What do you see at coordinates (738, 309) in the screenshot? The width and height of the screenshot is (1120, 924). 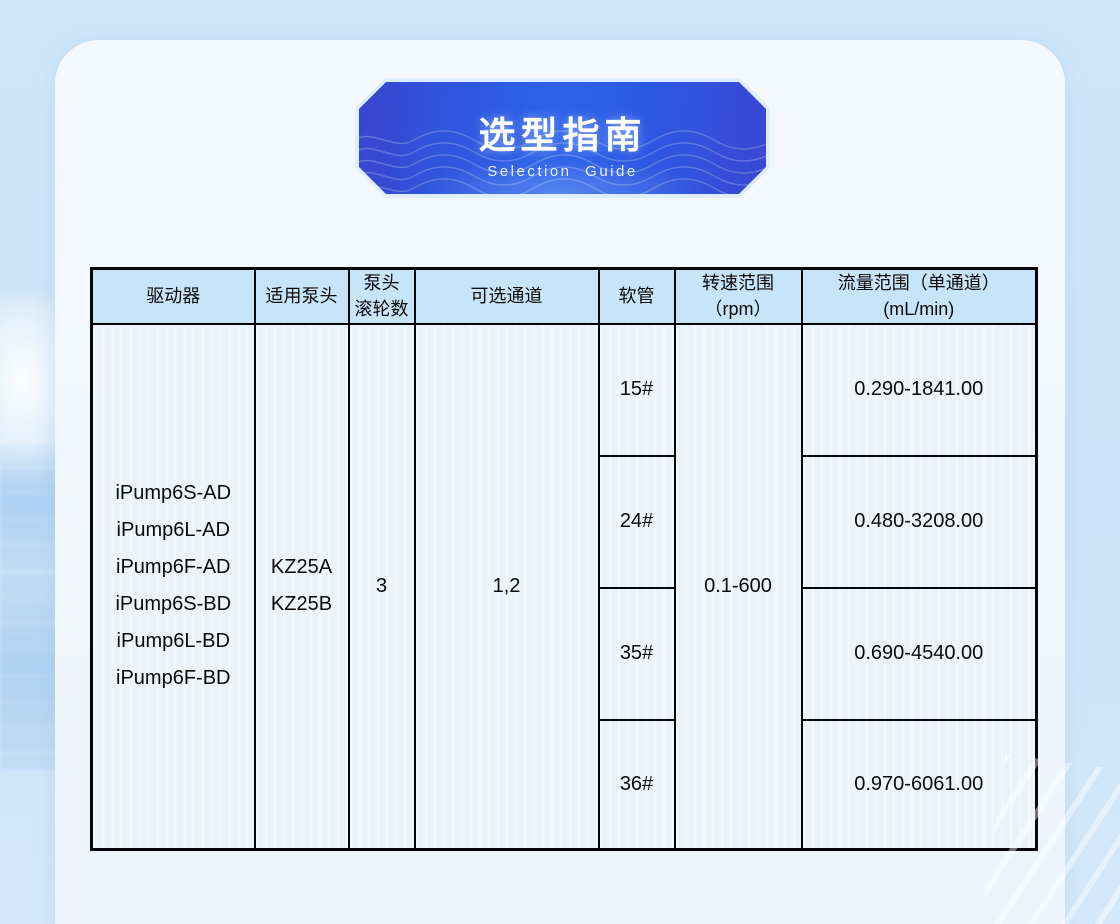 I see `col-header-speed-line2: （rpm）` at bounding box center [738, 309].